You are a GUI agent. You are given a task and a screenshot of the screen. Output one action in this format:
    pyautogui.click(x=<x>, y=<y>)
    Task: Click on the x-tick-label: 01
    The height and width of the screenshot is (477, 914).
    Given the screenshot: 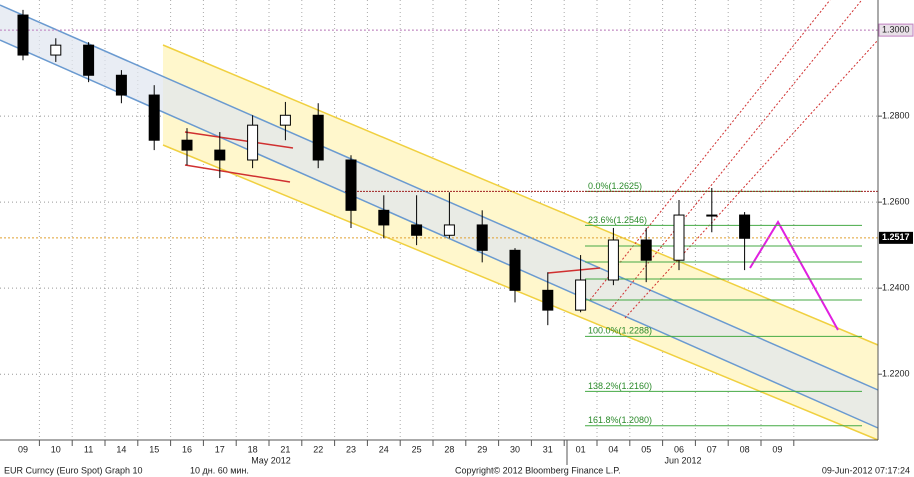 What is the action you would take?
    pyautogui.click(x=581, y=449)
    